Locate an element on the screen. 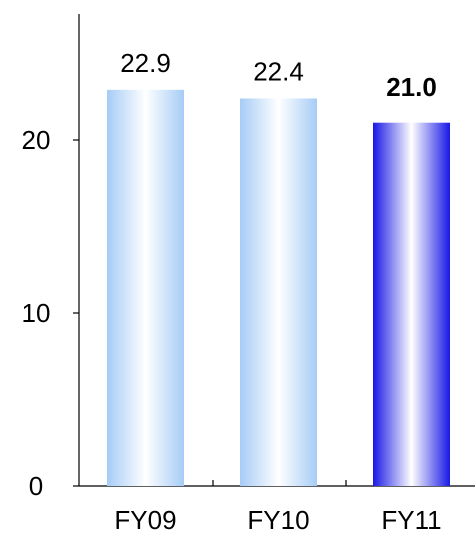 The height and width of the screenshot is (541, 475). category-label-fy11: FY11 is located at coordinates (411, 520).